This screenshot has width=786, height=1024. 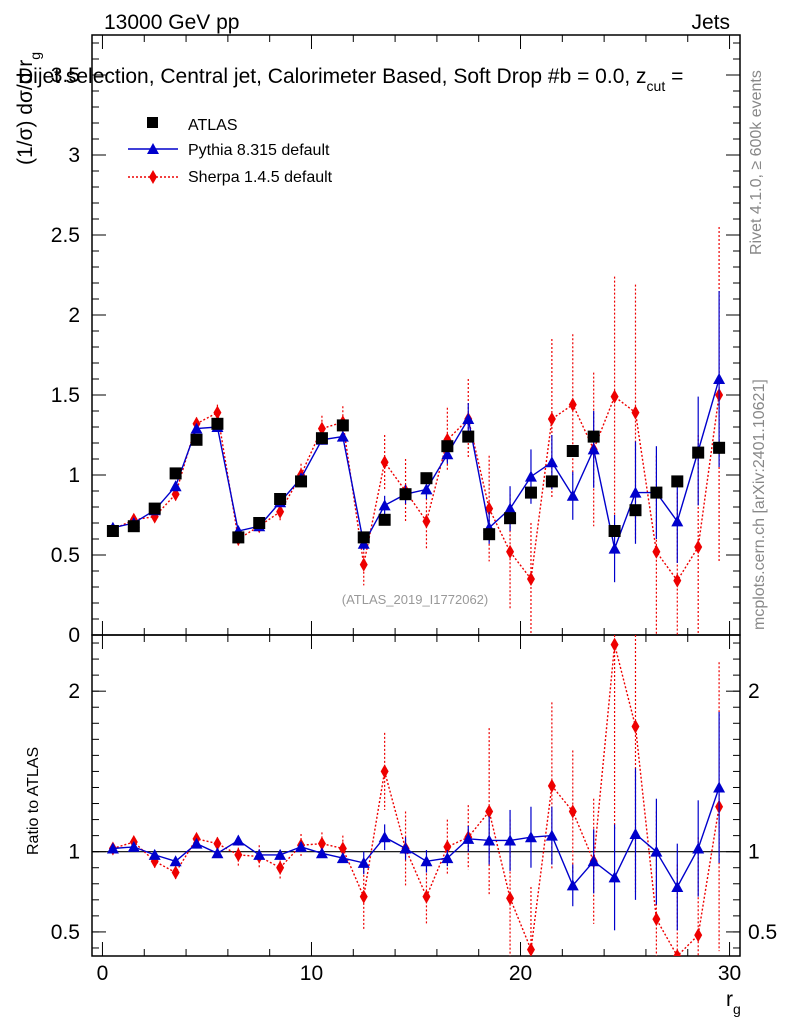 I want to click on y-tick-label-right: 0.5, so click(x=762, y=932).